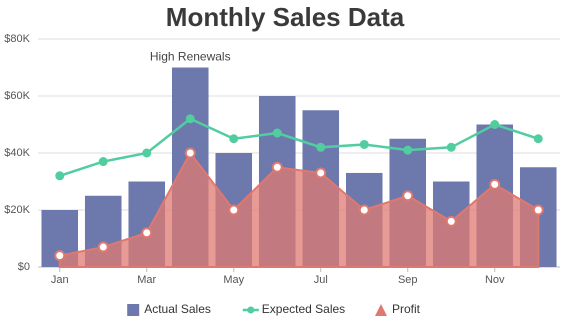 This screenshot has width=570, height=320. I want to click on legend-label: Expected Sales, so click(303, 309).